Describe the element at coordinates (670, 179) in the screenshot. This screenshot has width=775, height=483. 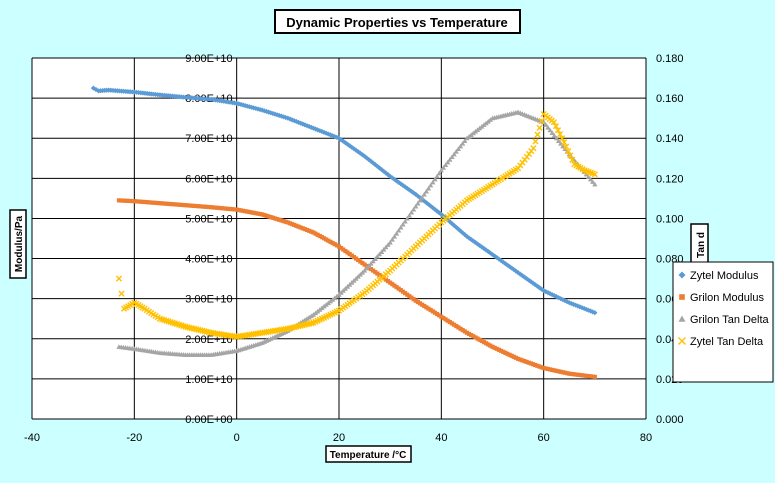
I see `y2-tick-label: 0.120` at that location.